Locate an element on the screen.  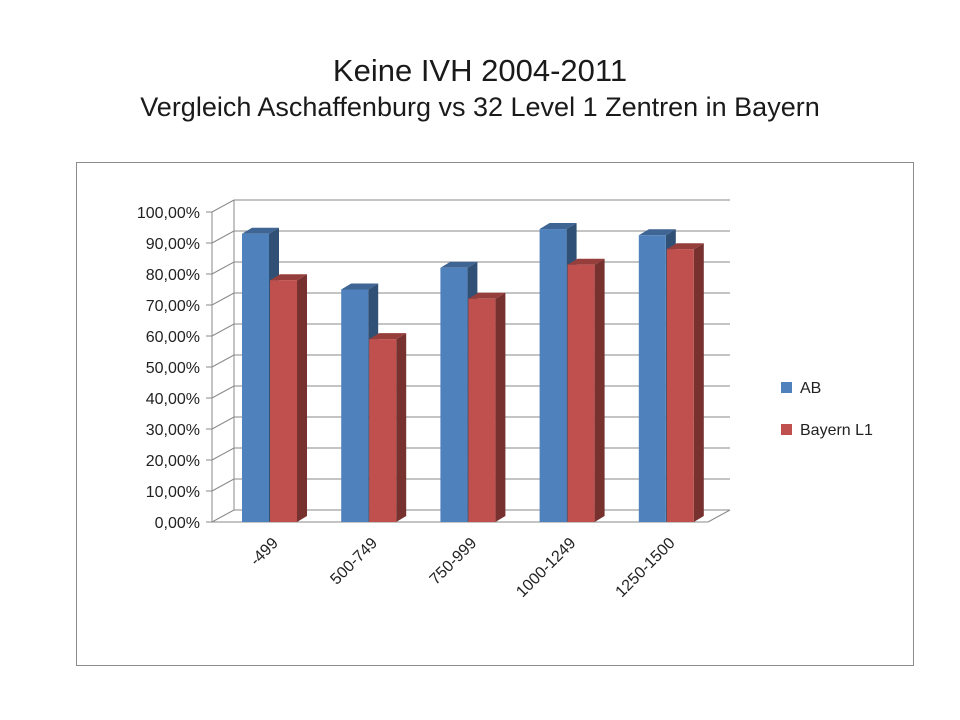
y-tick-label: 10,00% is located at coordinates (173, 492).